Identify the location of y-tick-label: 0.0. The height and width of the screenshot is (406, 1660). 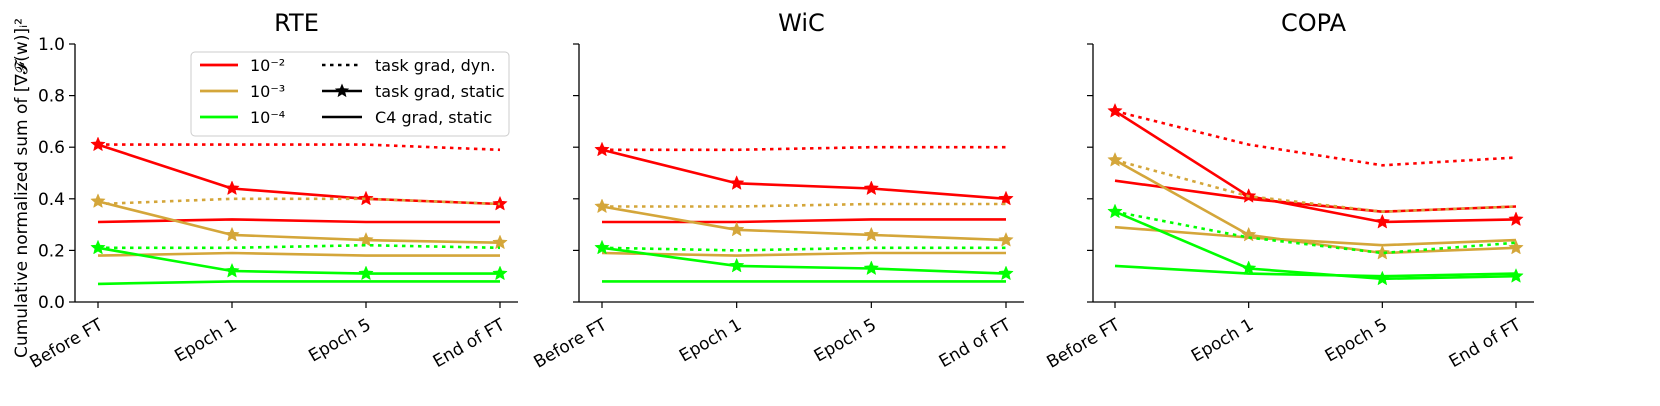
(51, 303).